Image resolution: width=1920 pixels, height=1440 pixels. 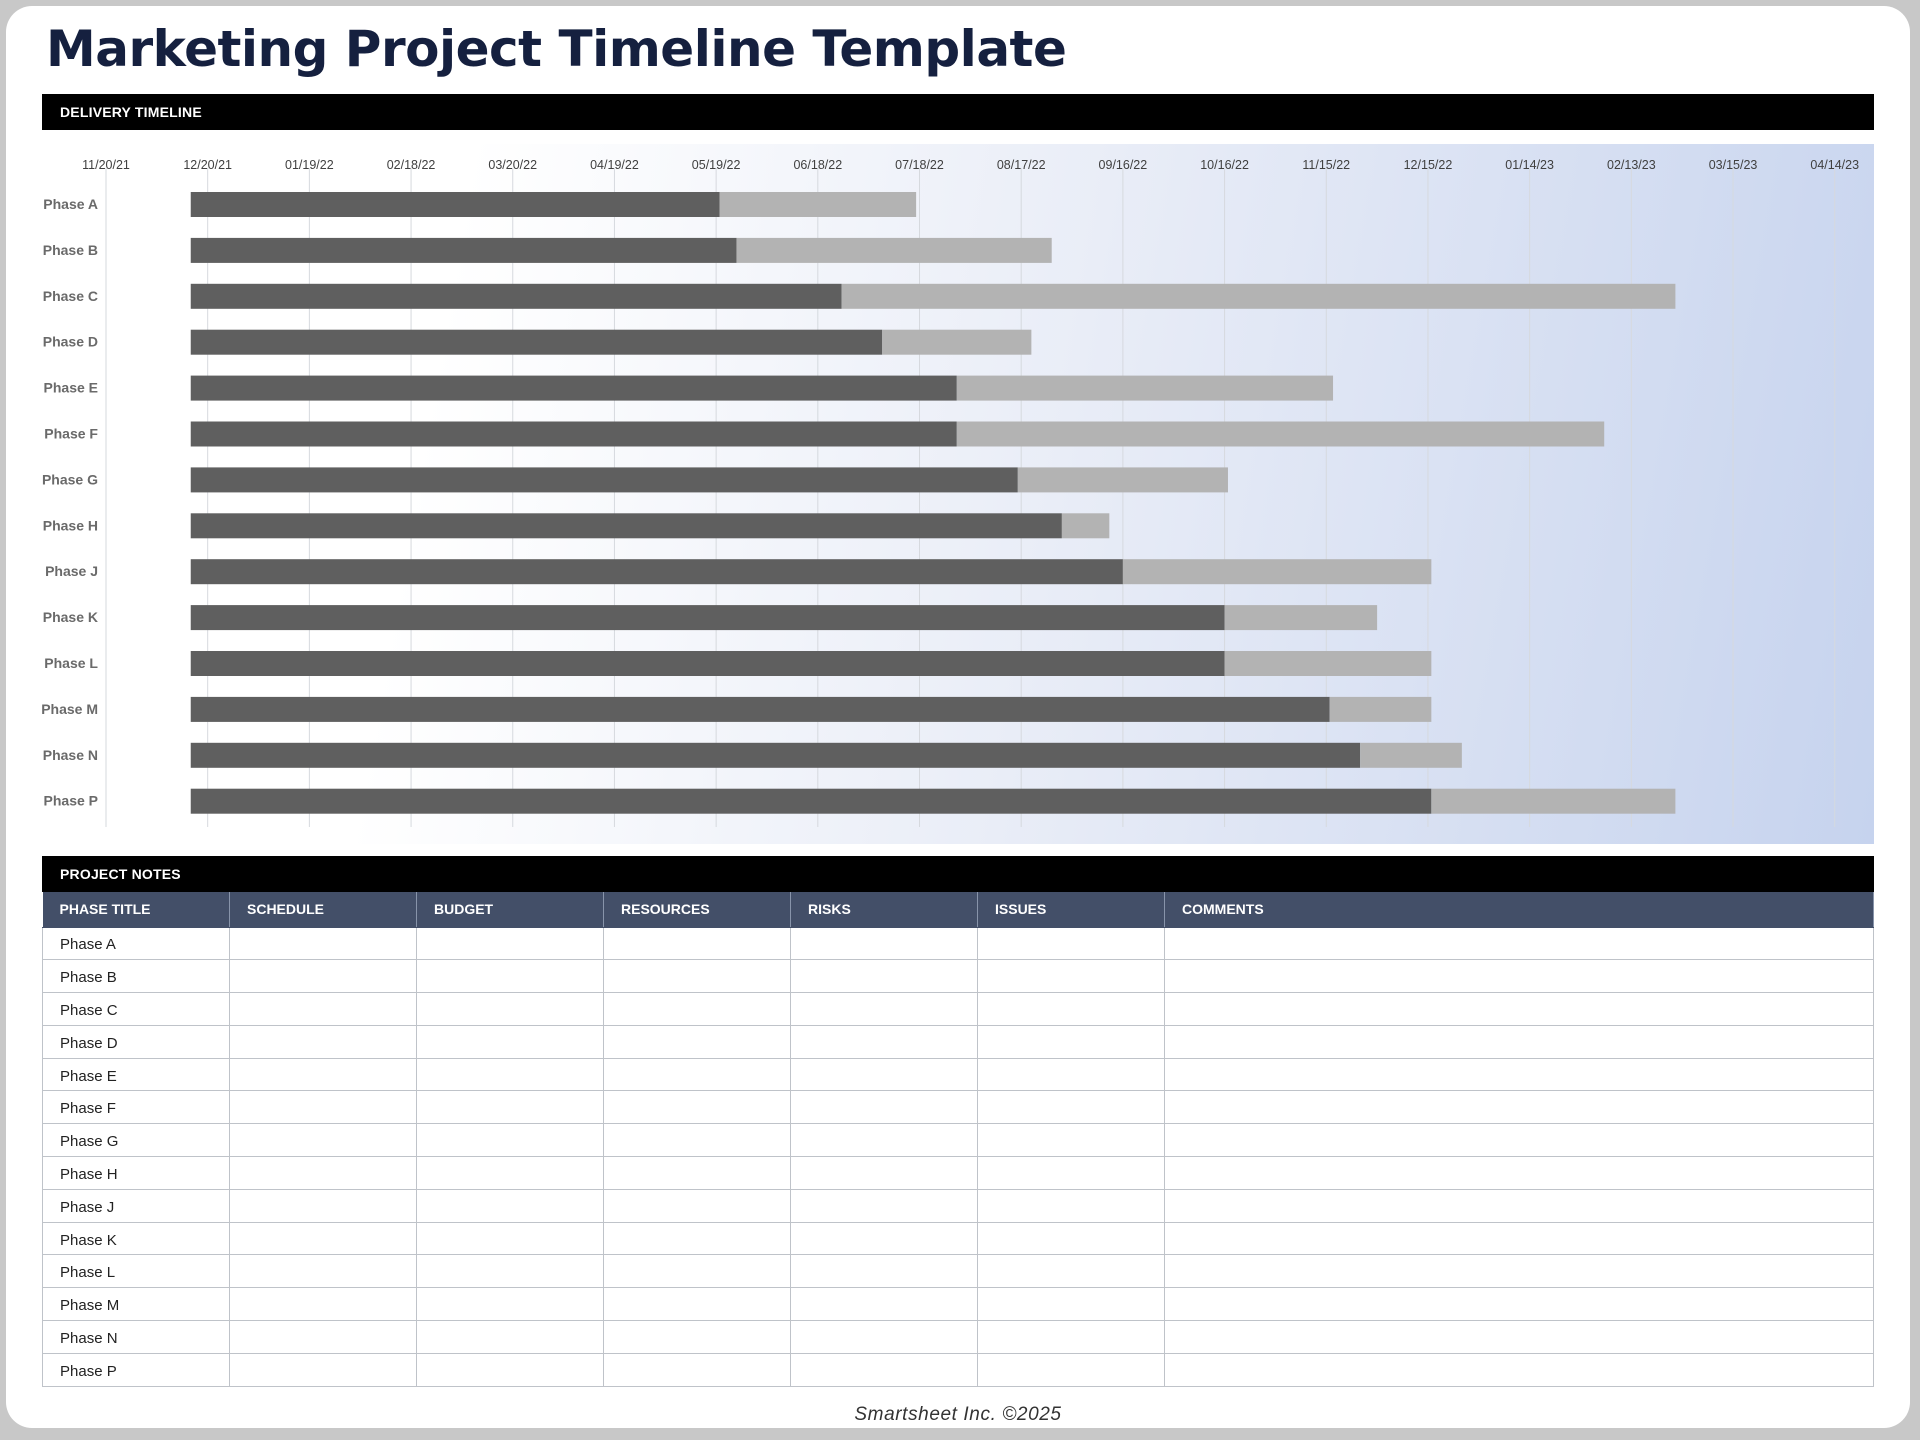 I want to click on phase-title-cell: Phase J, so click(x=136, y=1205).